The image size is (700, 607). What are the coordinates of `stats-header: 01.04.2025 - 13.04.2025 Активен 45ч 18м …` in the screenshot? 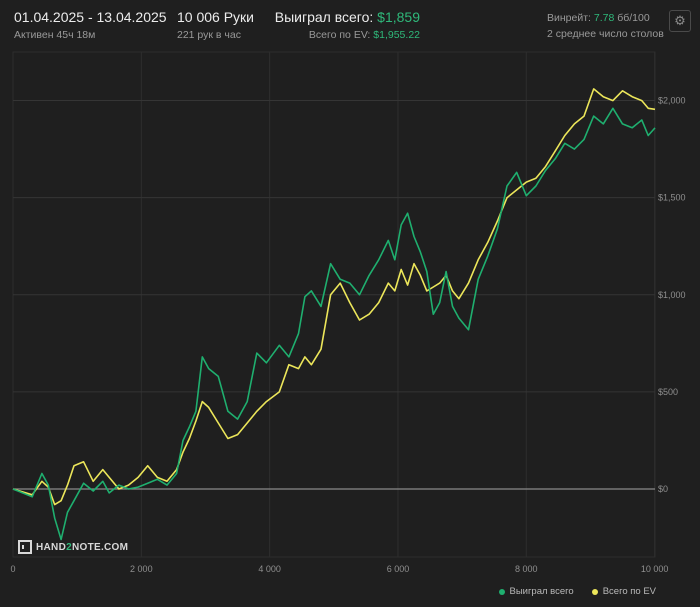 It's located at (350, 25).